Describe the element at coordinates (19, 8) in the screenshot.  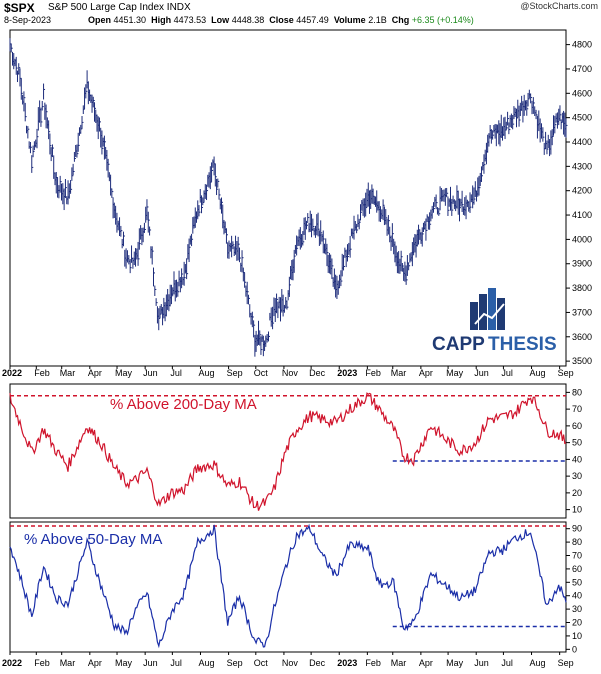
I see `symbol: $SPX` at that location.